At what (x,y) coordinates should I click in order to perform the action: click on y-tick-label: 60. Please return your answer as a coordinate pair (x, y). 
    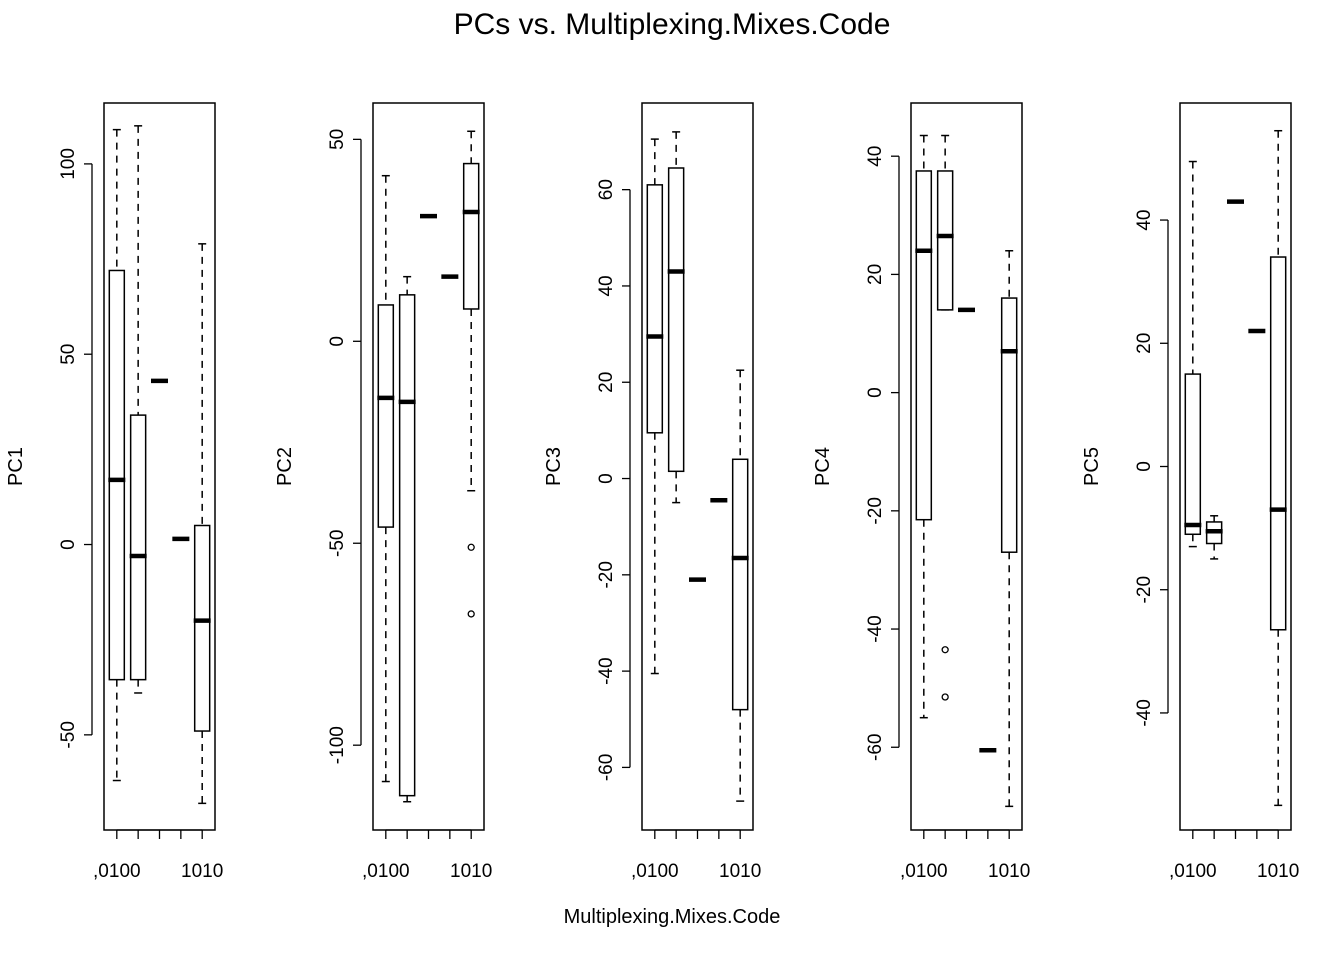
    Looking at the image, I should click on (606, 189).